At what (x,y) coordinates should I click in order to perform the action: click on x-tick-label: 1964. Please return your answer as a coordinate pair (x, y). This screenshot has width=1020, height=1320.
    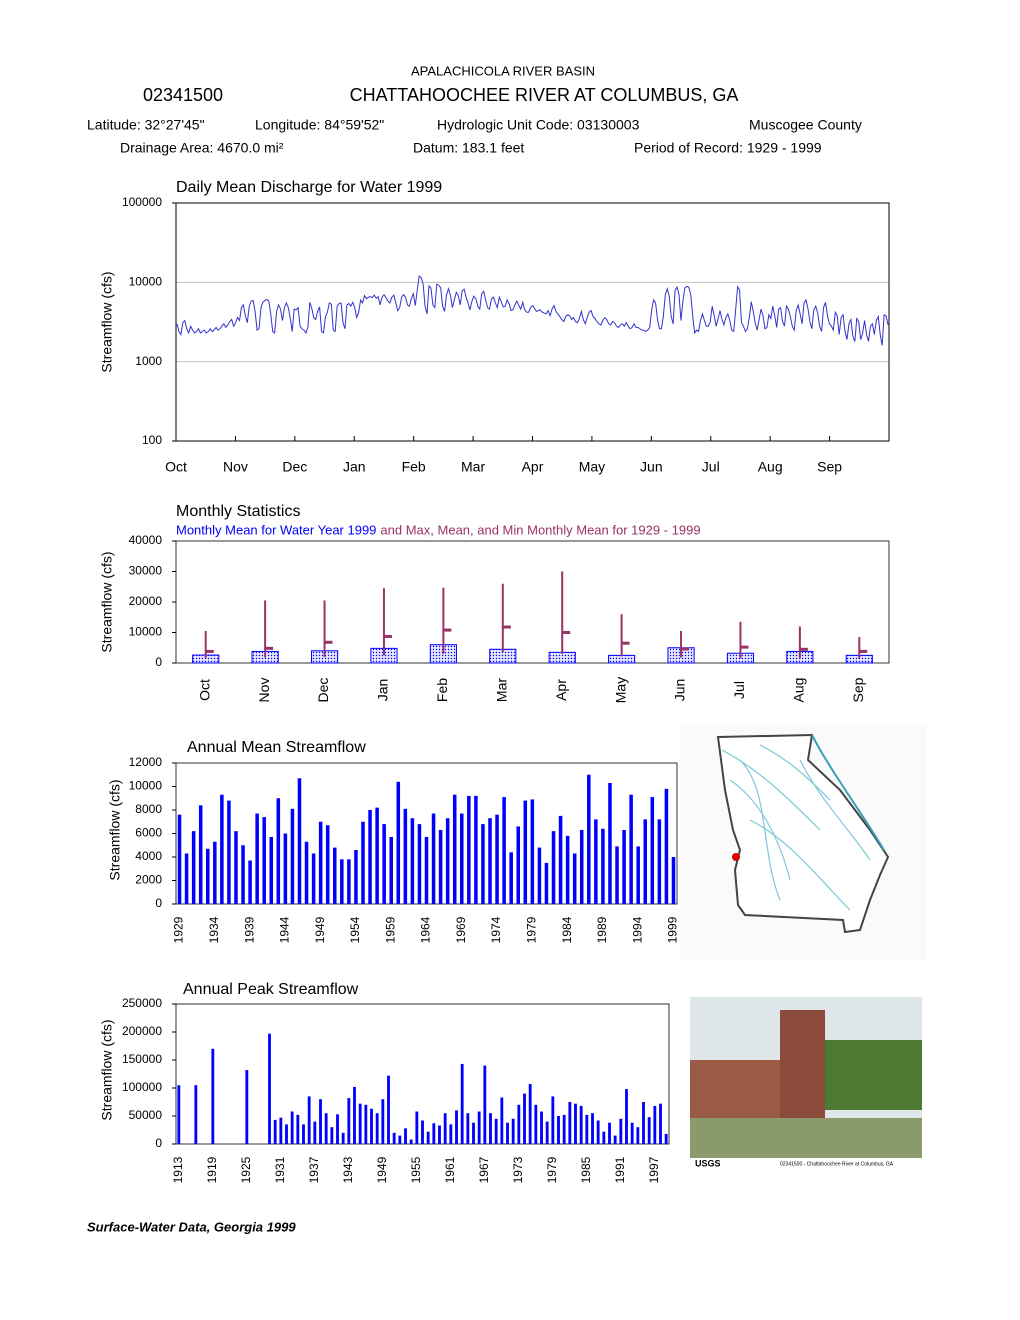
    Looking at the image, I should click on (426, 929).